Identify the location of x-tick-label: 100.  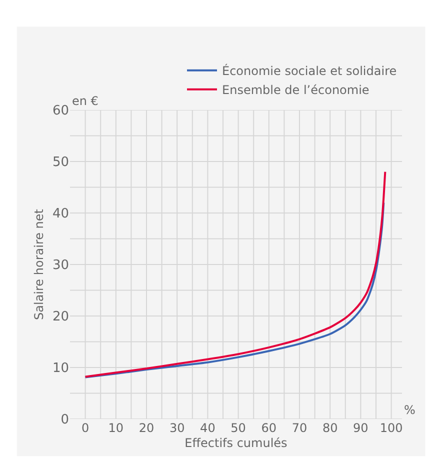
(391, 428).